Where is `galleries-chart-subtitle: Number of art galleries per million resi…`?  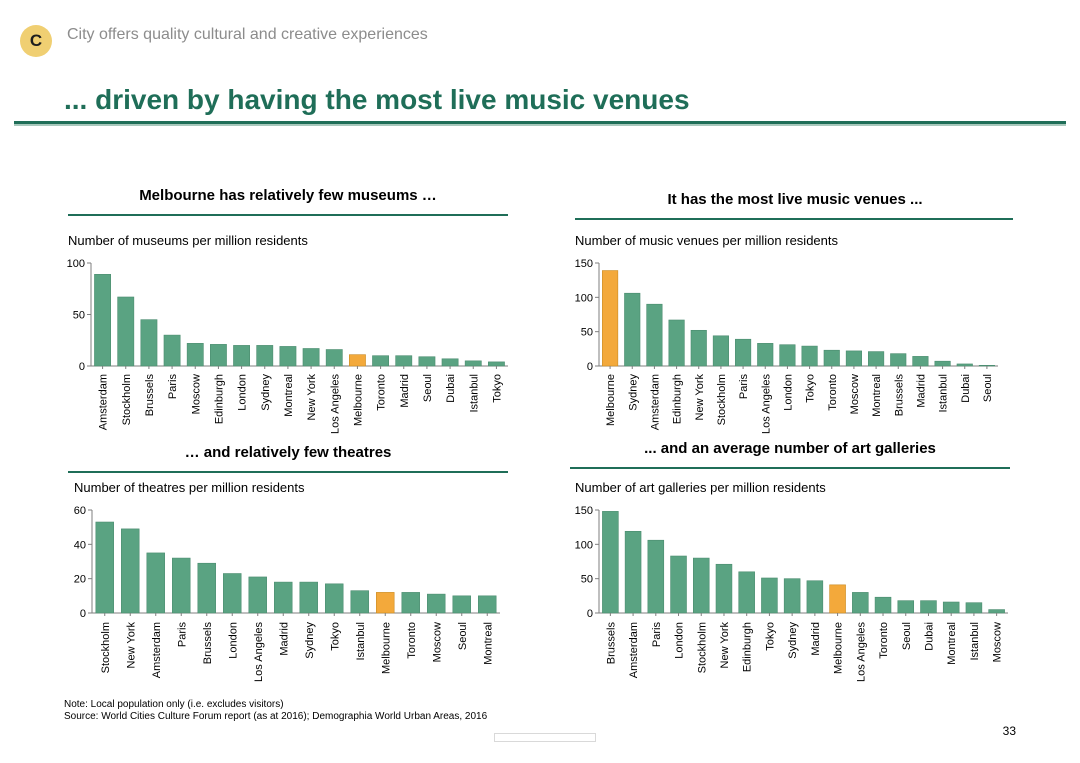 galleries-chart-subtitle: Number of art galleries per million resi… is located at coordinates (700, 487).